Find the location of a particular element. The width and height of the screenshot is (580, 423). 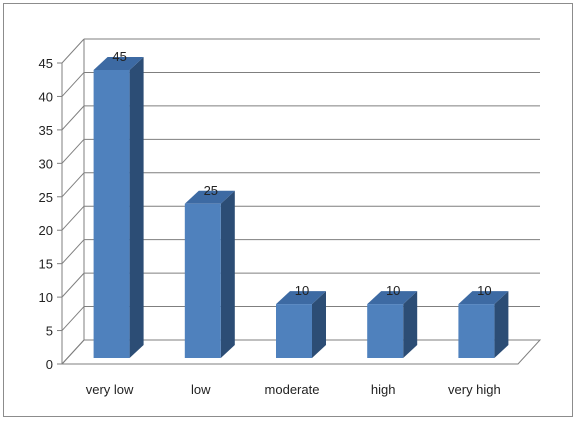

y-tick-label: 35 is located at coordinates (46, 130).